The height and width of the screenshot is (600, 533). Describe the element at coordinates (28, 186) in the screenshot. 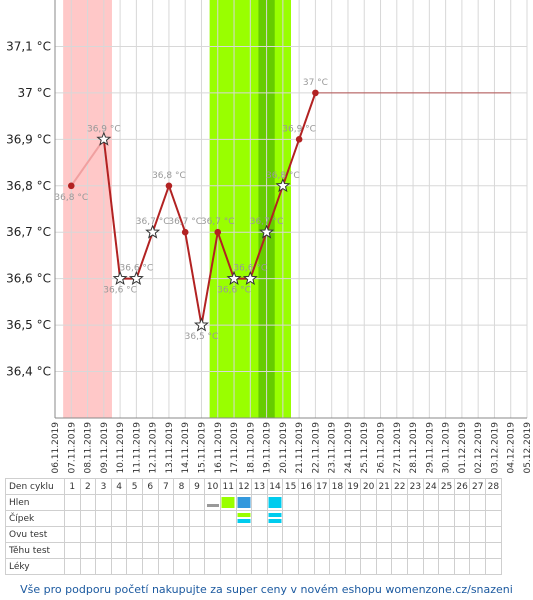

I see `y-tick-label: 36,8 °C` at that location.